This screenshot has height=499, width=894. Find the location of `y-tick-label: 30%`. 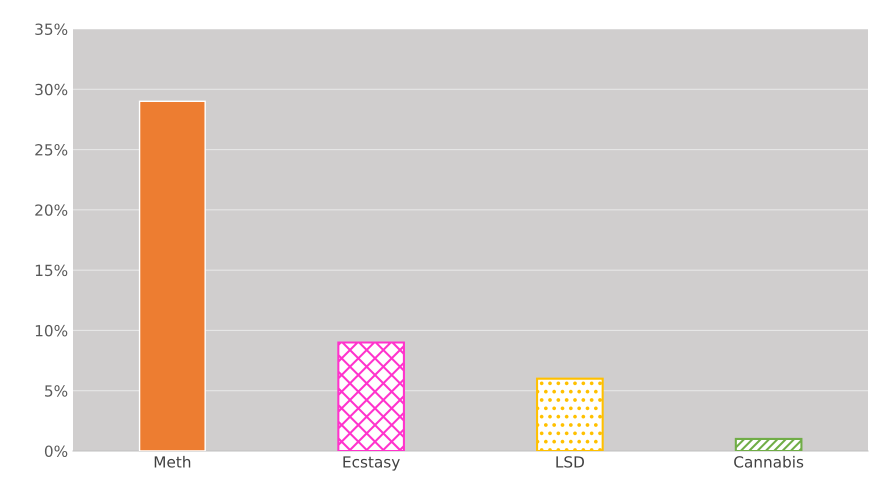

y-tick-label: 30% is located at coordinates (51, 90).